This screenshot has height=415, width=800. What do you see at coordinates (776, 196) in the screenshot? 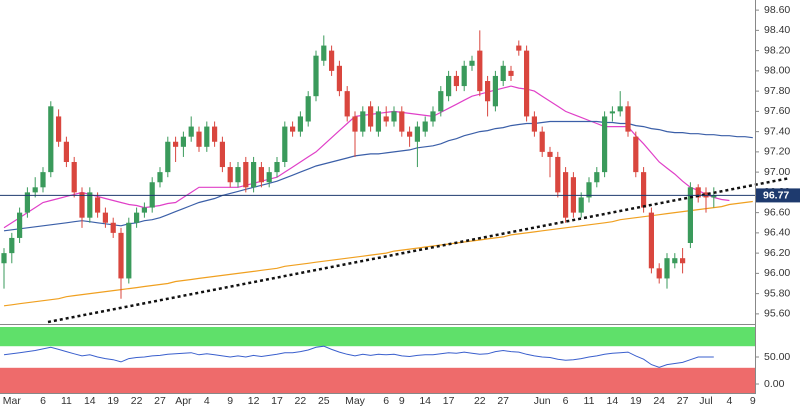
I see `last-price-label: 96.77` at bounding box center [776, 196].